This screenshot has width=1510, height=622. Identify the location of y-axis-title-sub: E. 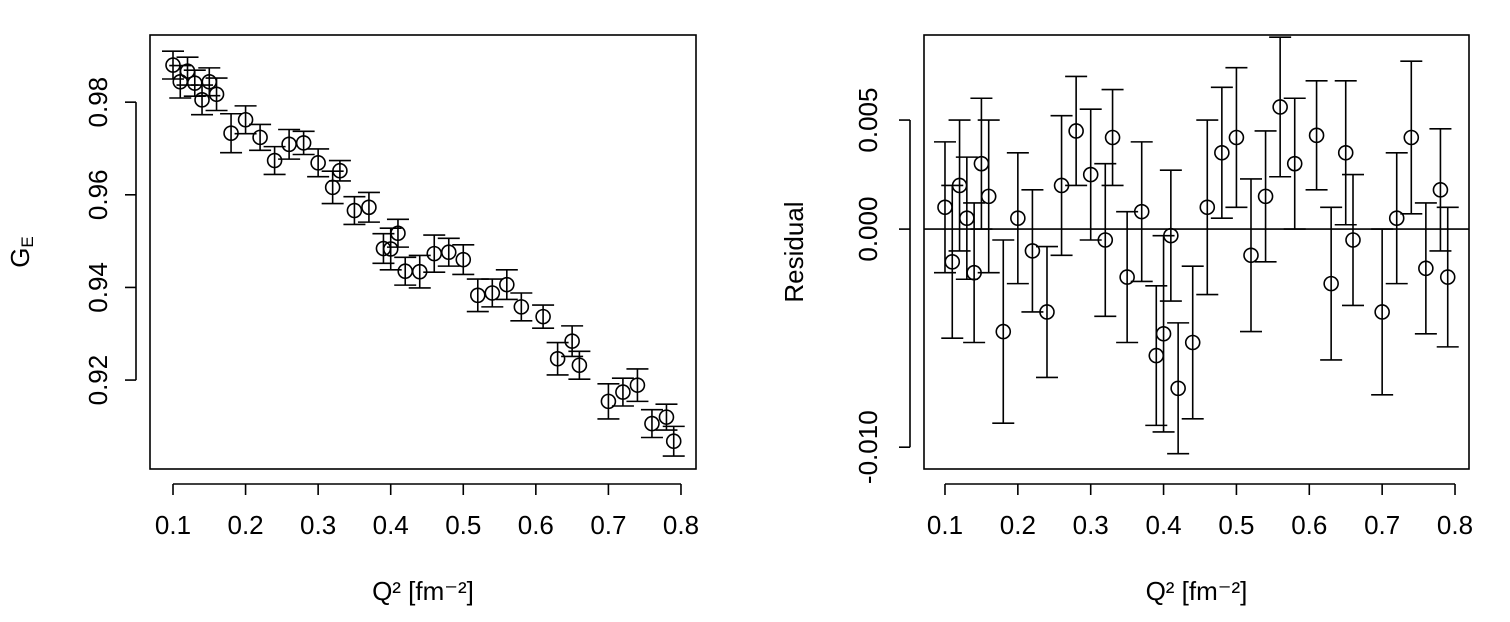
(27, 241).